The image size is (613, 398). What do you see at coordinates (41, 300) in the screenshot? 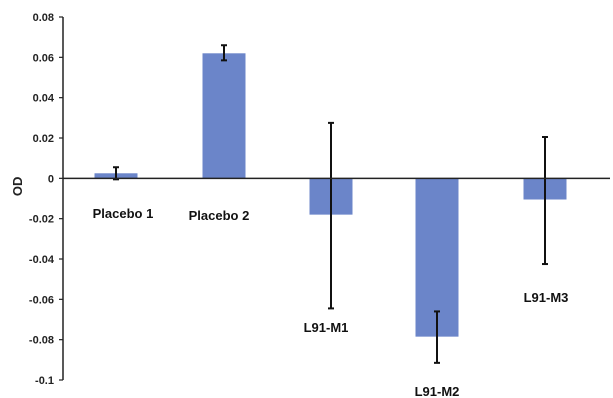
I see `y-tick-label: -0.06` at bounding box center [41, 300].